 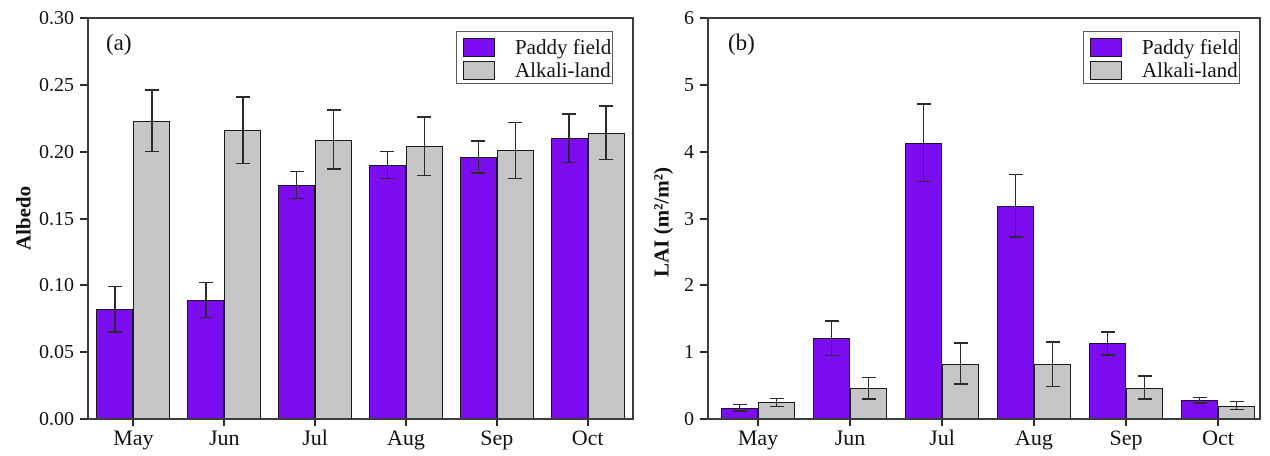 What do you see at coordinates (23, 218) in the screenshot?
I see `y-axis-title-albedo: Albedo` at bounding box center [23, 218].